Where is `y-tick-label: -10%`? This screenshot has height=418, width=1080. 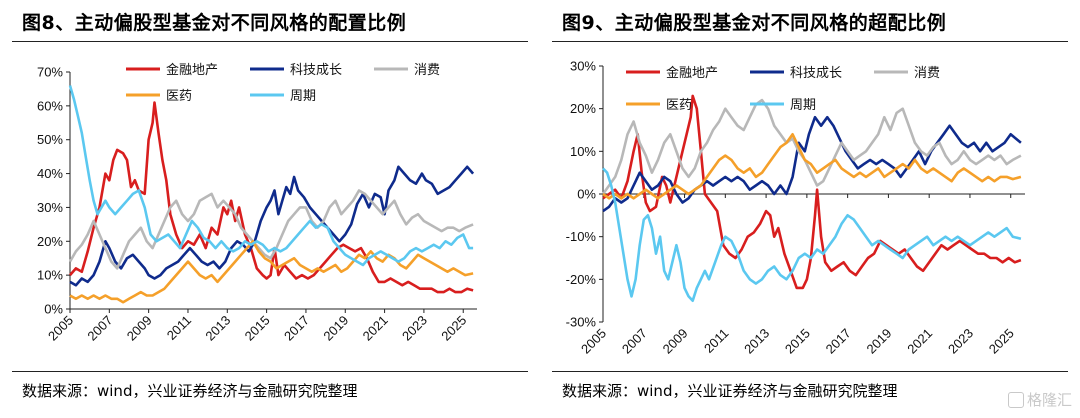 y-tick-label: -10% is located at coordinates (581, 236).